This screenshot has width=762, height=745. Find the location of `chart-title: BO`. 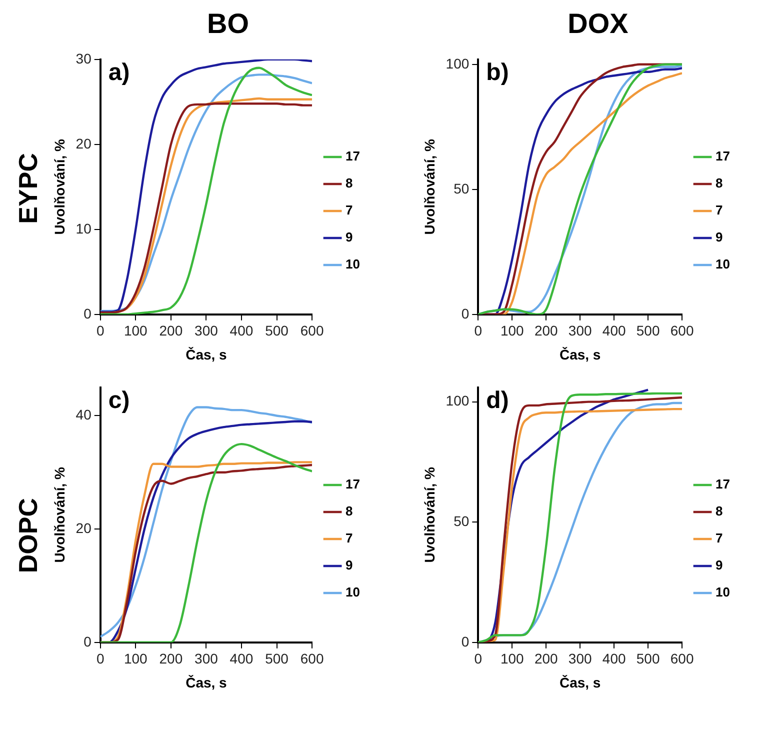

chart-title: BO is located at coordinates (228, 24).